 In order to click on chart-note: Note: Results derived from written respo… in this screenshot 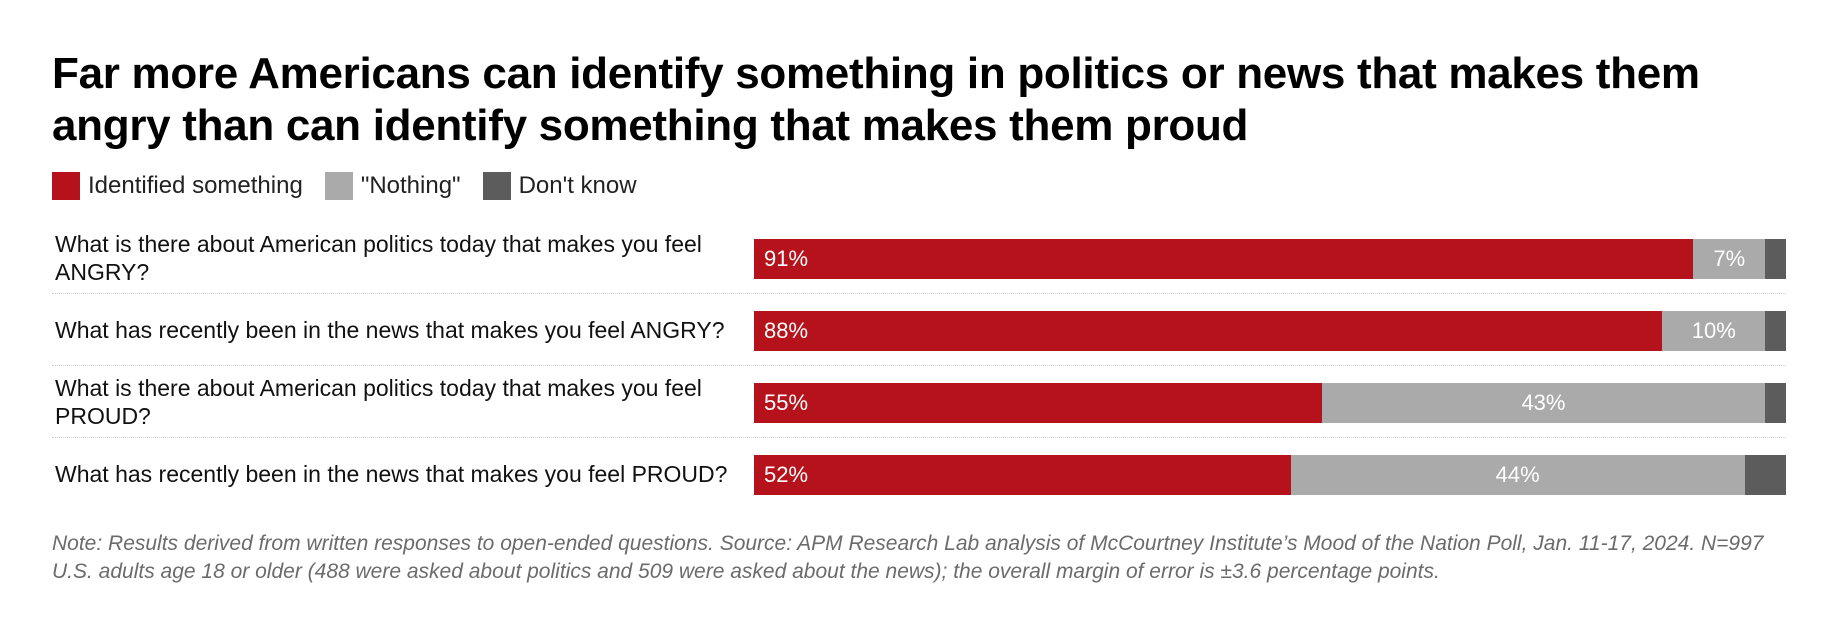, I will do `click(908, 557)`.